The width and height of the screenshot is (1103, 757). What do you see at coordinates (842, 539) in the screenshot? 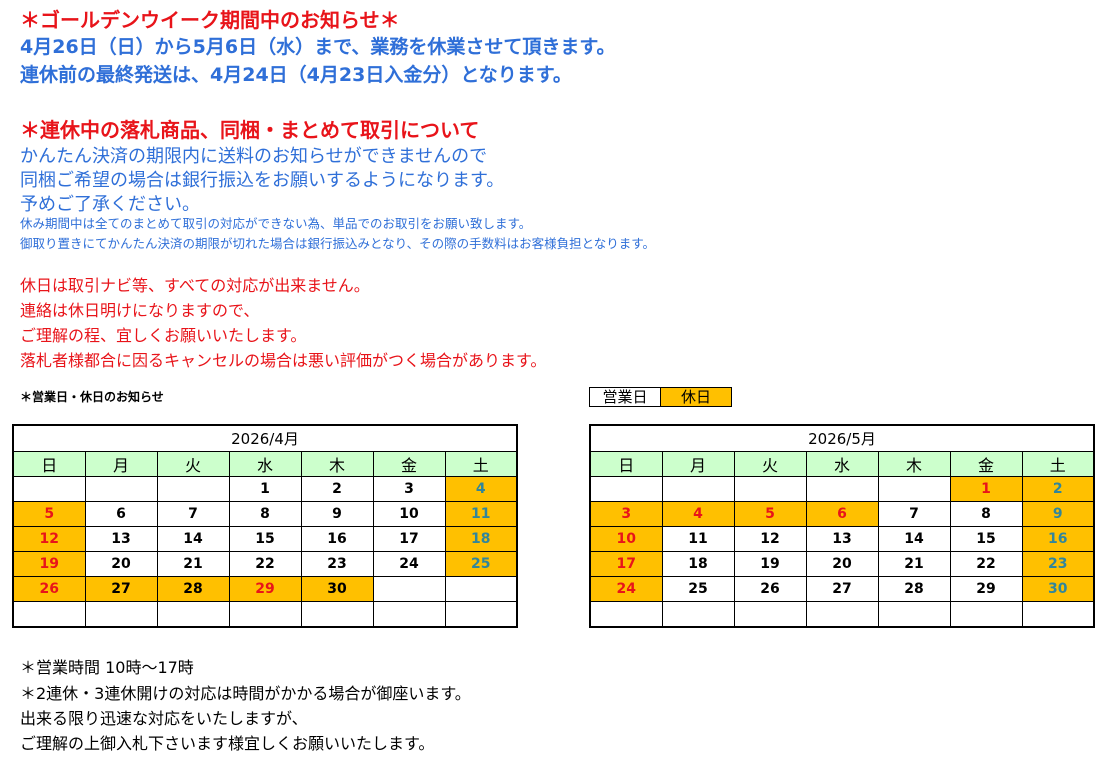
I see `week-row: 10 11 12 13 14 15 16` at bounding box center [842, 539].